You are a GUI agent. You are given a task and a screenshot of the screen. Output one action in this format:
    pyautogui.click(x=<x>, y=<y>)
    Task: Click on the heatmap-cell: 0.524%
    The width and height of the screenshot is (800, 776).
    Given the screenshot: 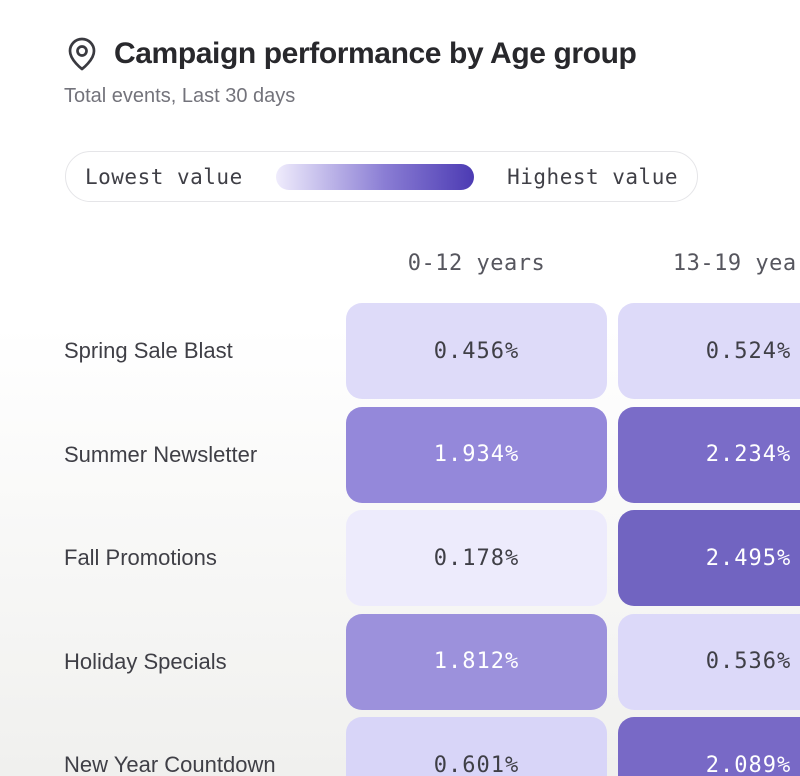 What is the action you would take?
    pyautogui.click(x=709, y=351)
    